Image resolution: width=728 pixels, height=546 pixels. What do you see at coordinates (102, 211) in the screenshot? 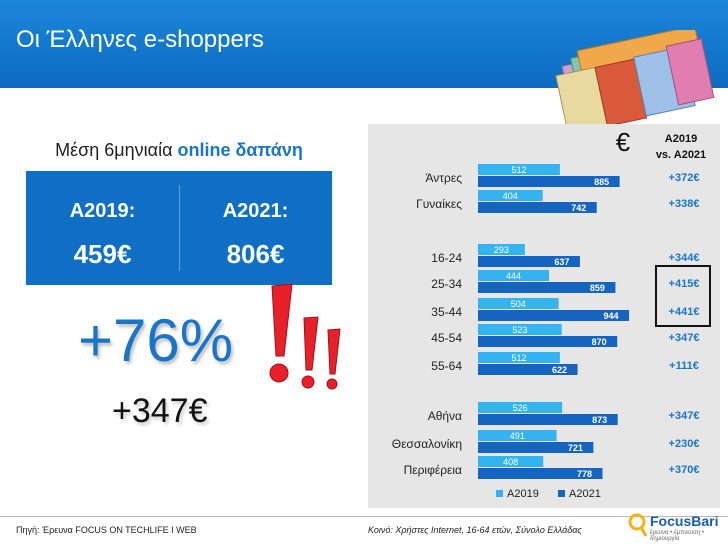
I see `a2019-label: A2019:` at bounding box center [102, 211].